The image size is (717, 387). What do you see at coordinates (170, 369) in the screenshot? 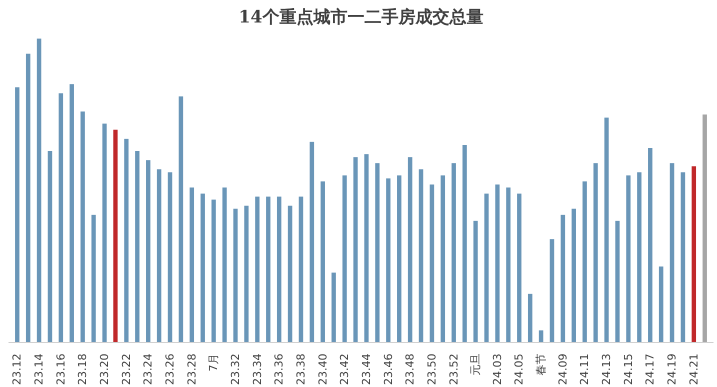
I see `x-tick-label: 23.26` at bounding box center [170, 369].